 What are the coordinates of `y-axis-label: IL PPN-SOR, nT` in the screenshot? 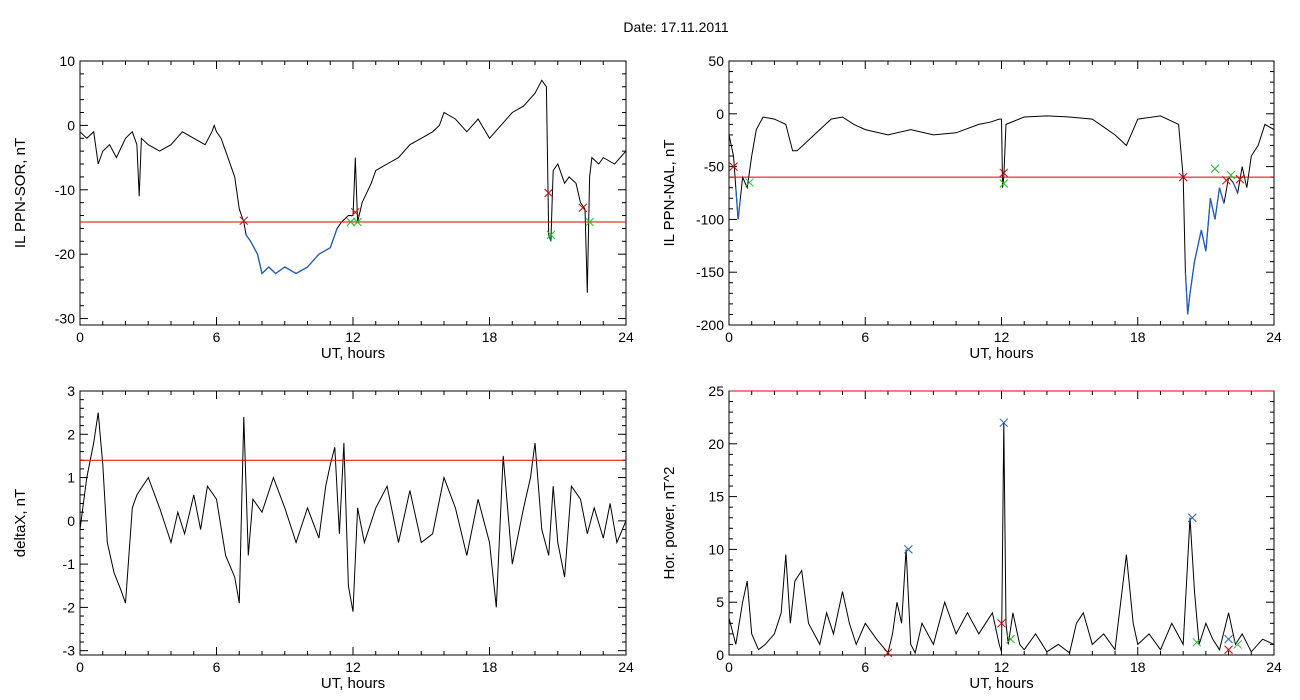 It's located at (20, 193).